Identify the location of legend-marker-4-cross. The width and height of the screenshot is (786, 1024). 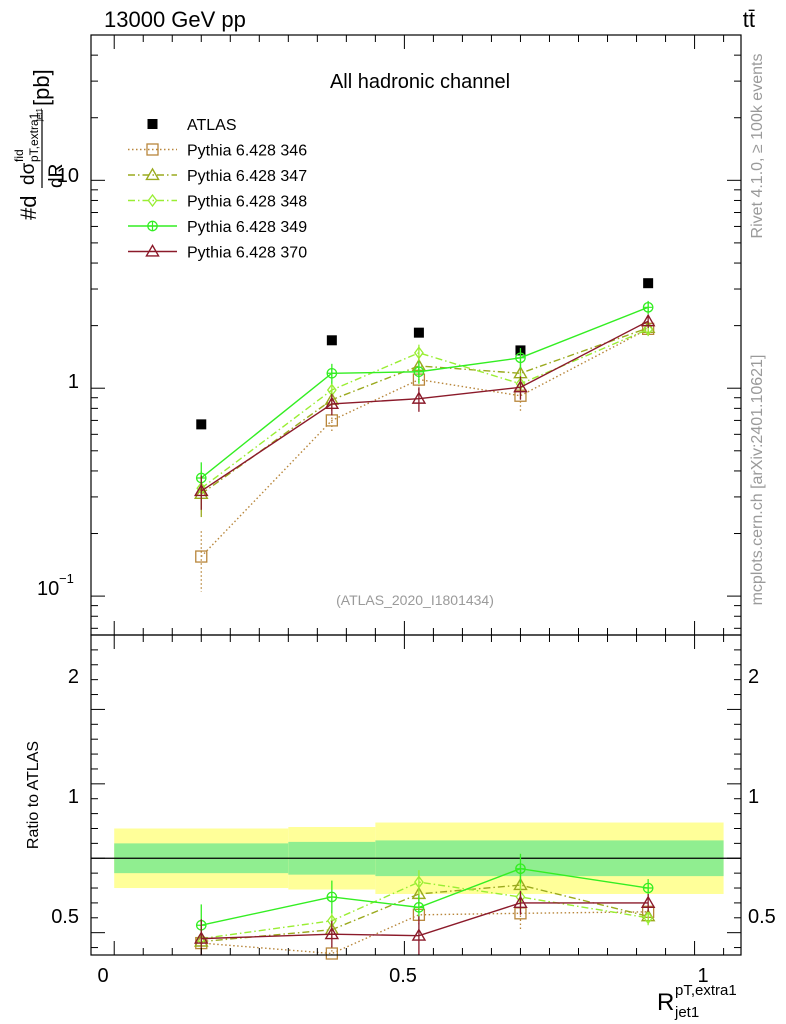
(152, 226).